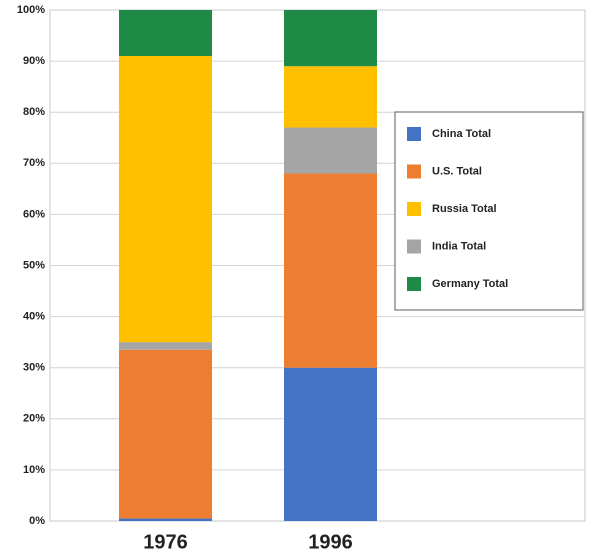 The image size is (595, 559). I want to click on y-tick-label: 0%, so click(37, 521).